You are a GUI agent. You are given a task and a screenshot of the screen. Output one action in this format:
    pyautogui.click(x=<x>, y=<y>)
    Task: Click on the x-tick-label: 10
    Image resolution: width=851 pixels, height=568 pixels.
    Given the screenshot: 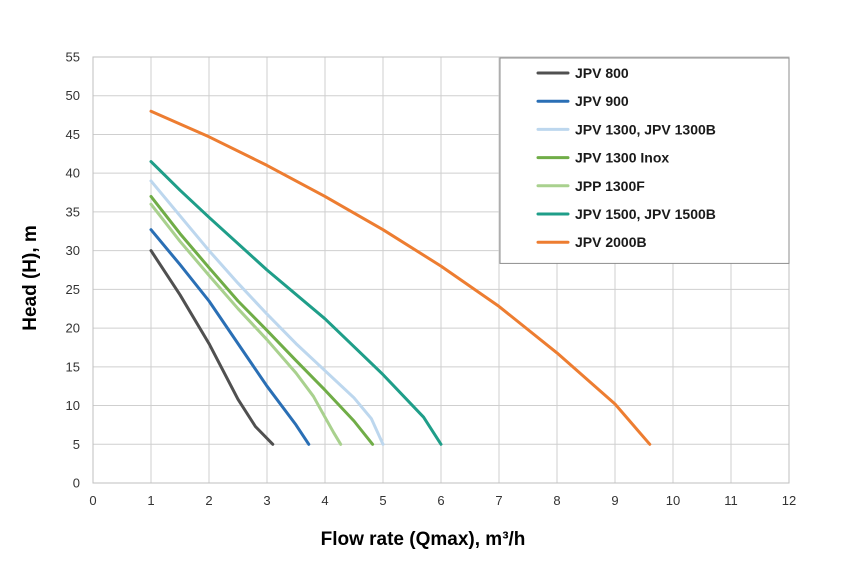 What is the action you would take?
    pyautogui.click(x=673, y=500)
    